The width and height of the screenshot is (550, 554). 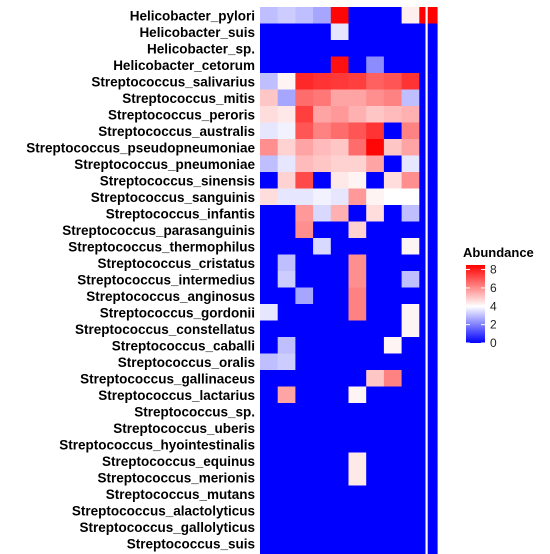 I want to click on row-label: Streptococcus_mutans, so click(x=180, y=494).